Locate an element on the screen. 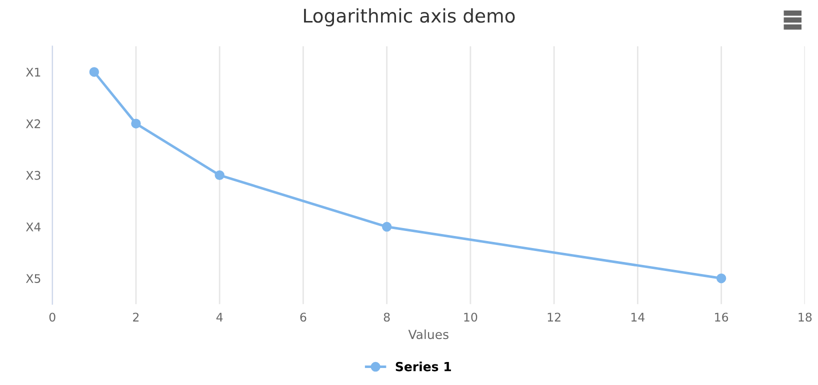 This screenshot has height=385, width=818. x-tick-label: 14 is located at coordinates (638, 317).